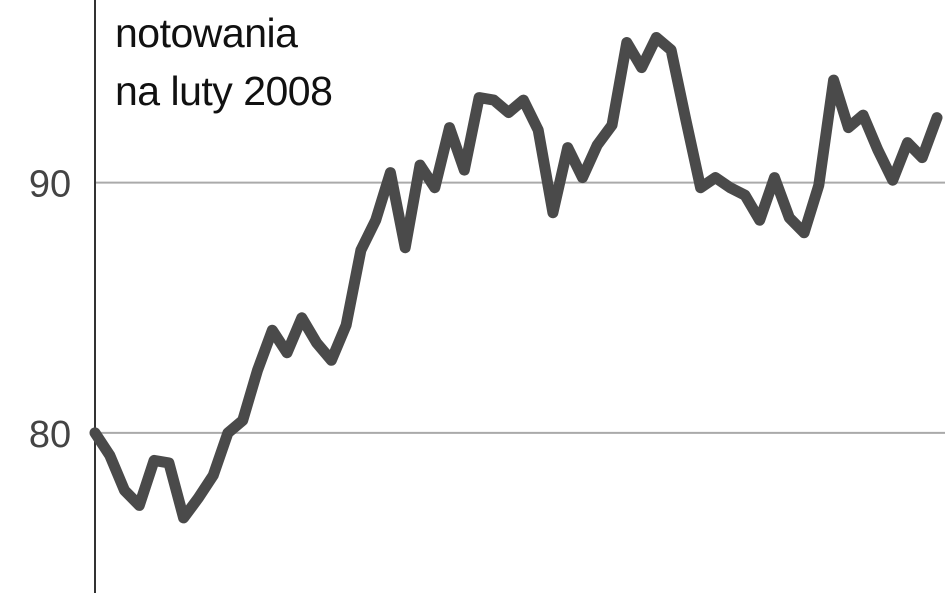 This screenshot has height=593, width=948. Describe the element at coordinates (206, 33) in the screenshot. I see `chart-title-line-1: notowania` at that location.